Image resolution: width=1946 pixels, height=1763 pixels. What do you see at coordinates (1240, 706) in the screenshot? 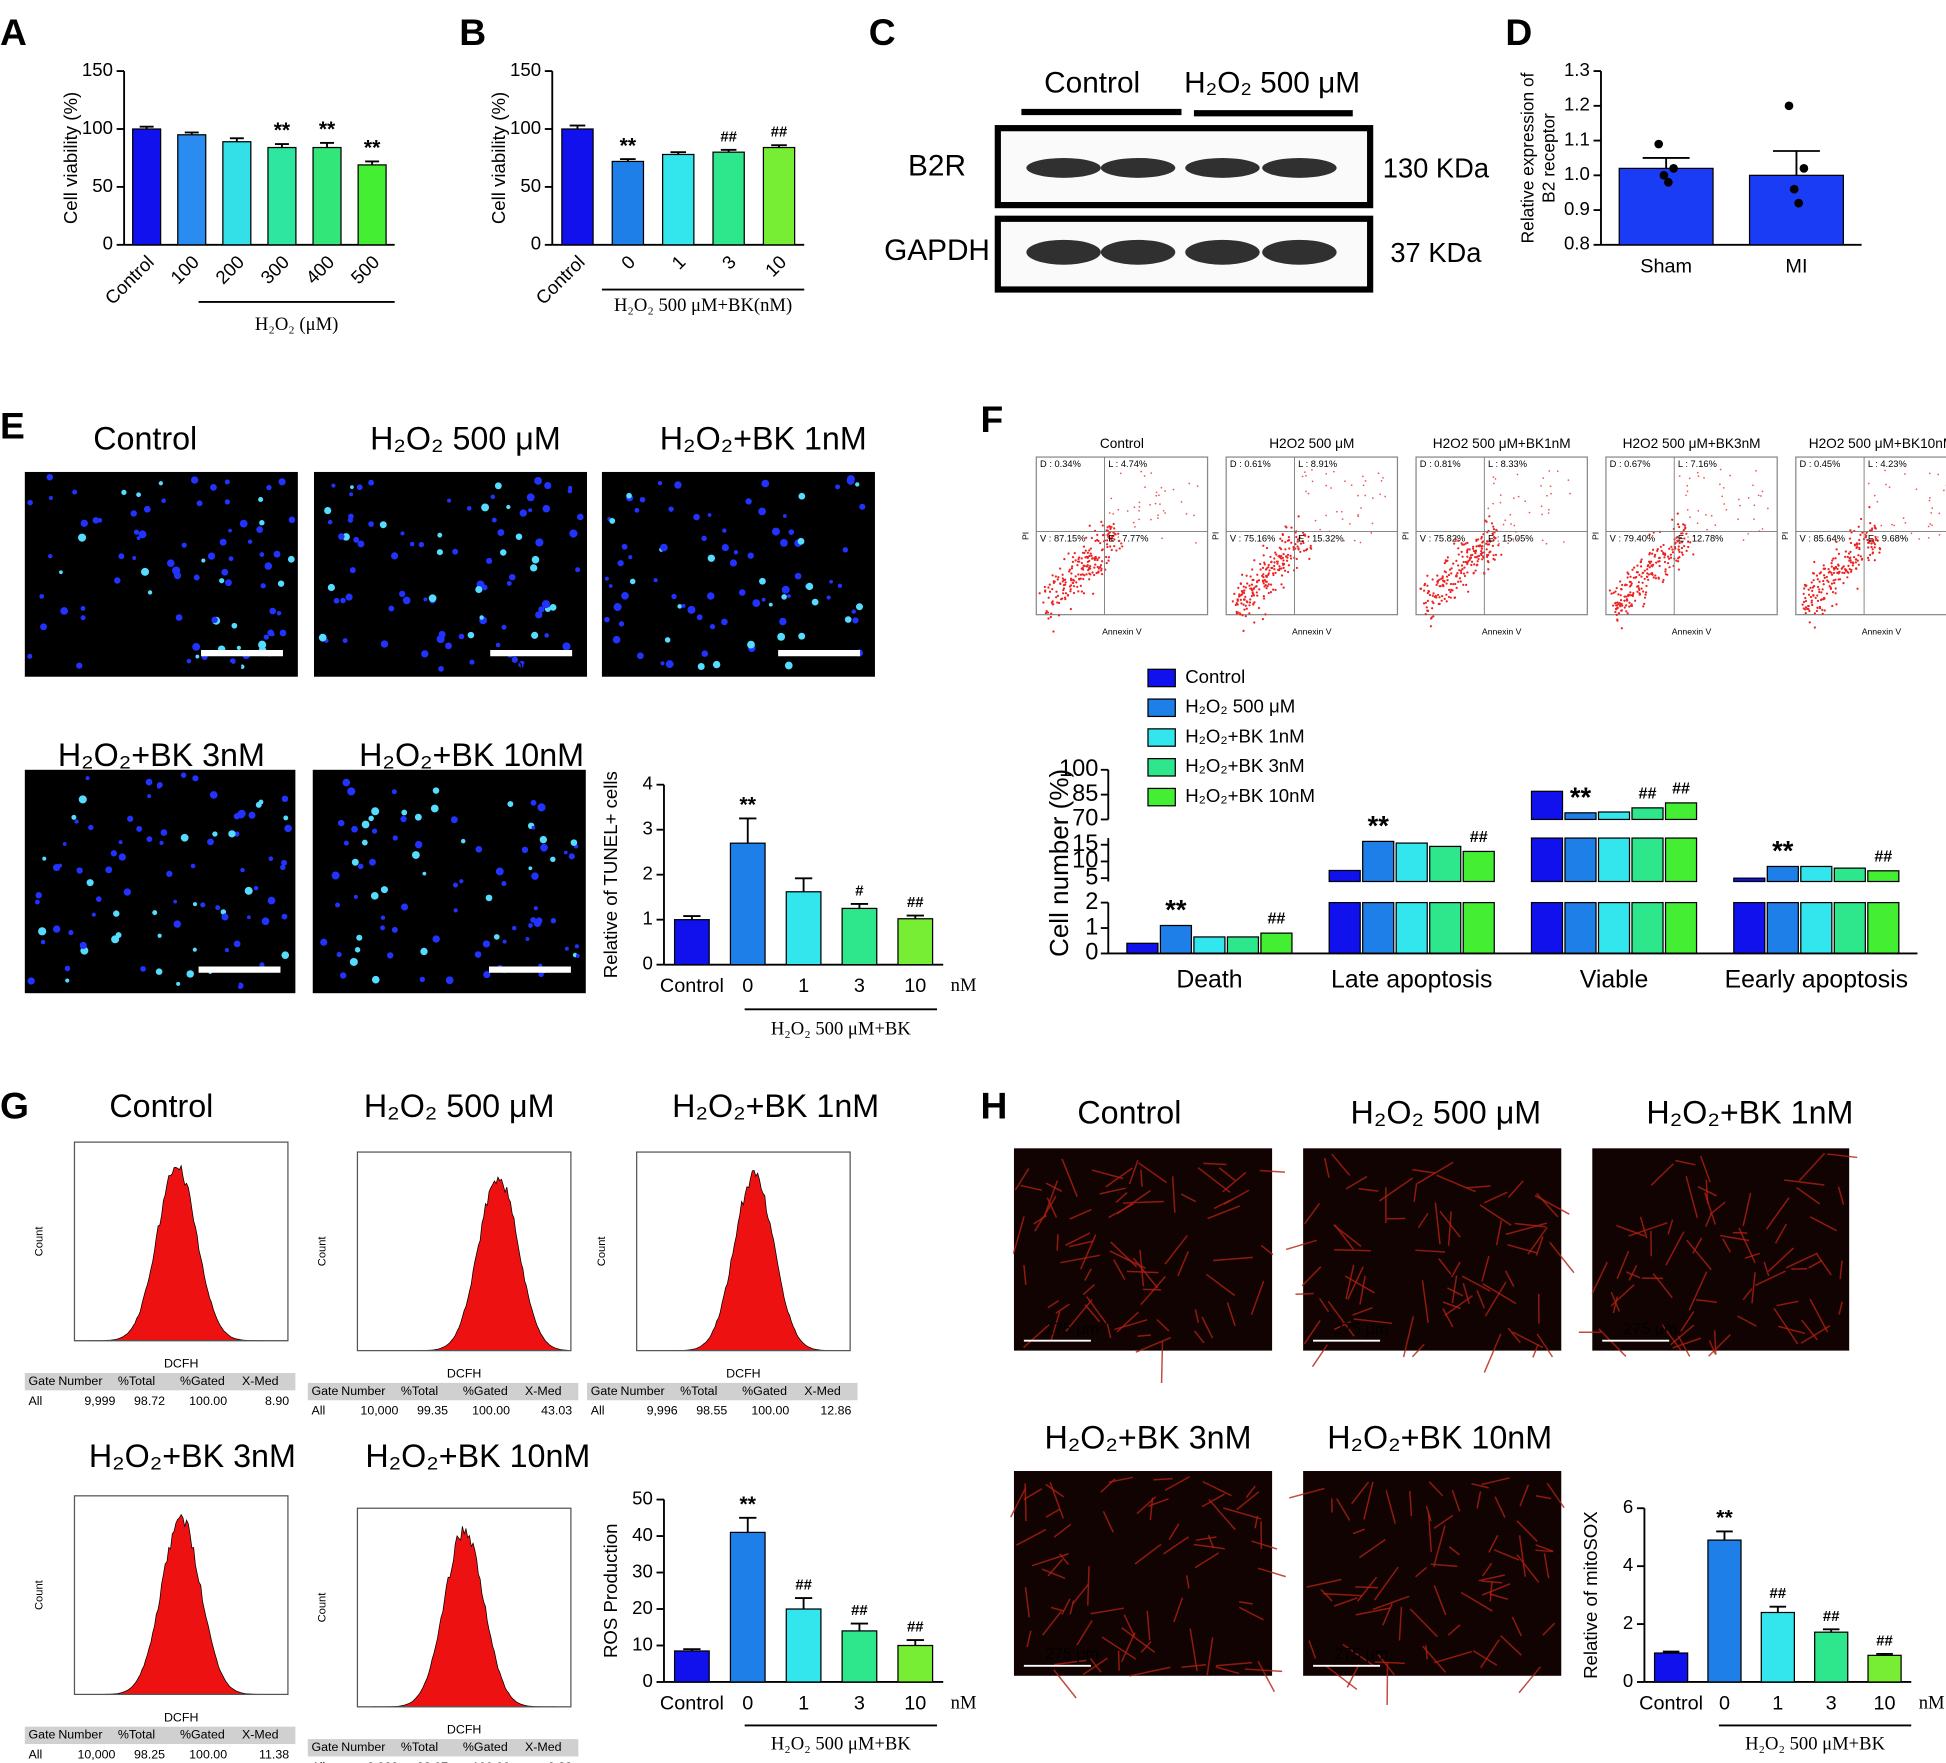
I see `legend-label: H₂O₂ 500 μM` at bounding box center [1240, 706].